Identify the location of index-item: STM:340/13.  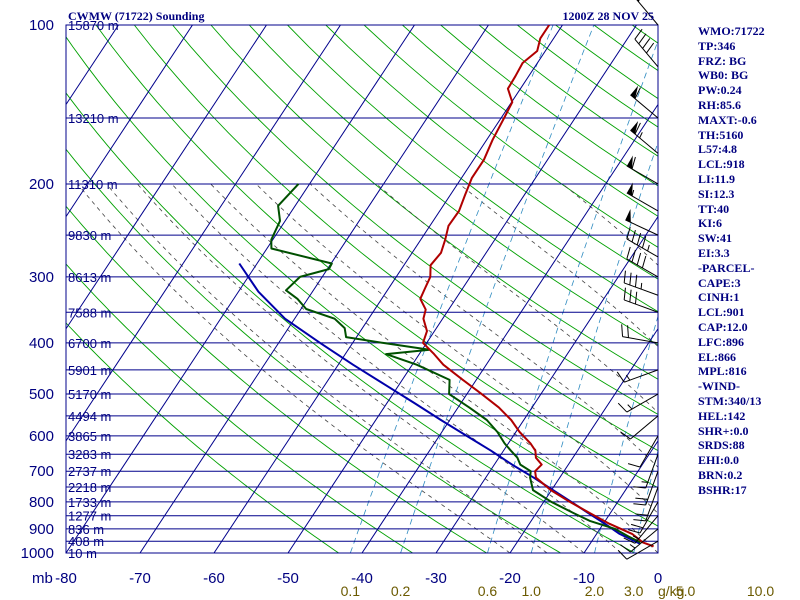
(730, 400).